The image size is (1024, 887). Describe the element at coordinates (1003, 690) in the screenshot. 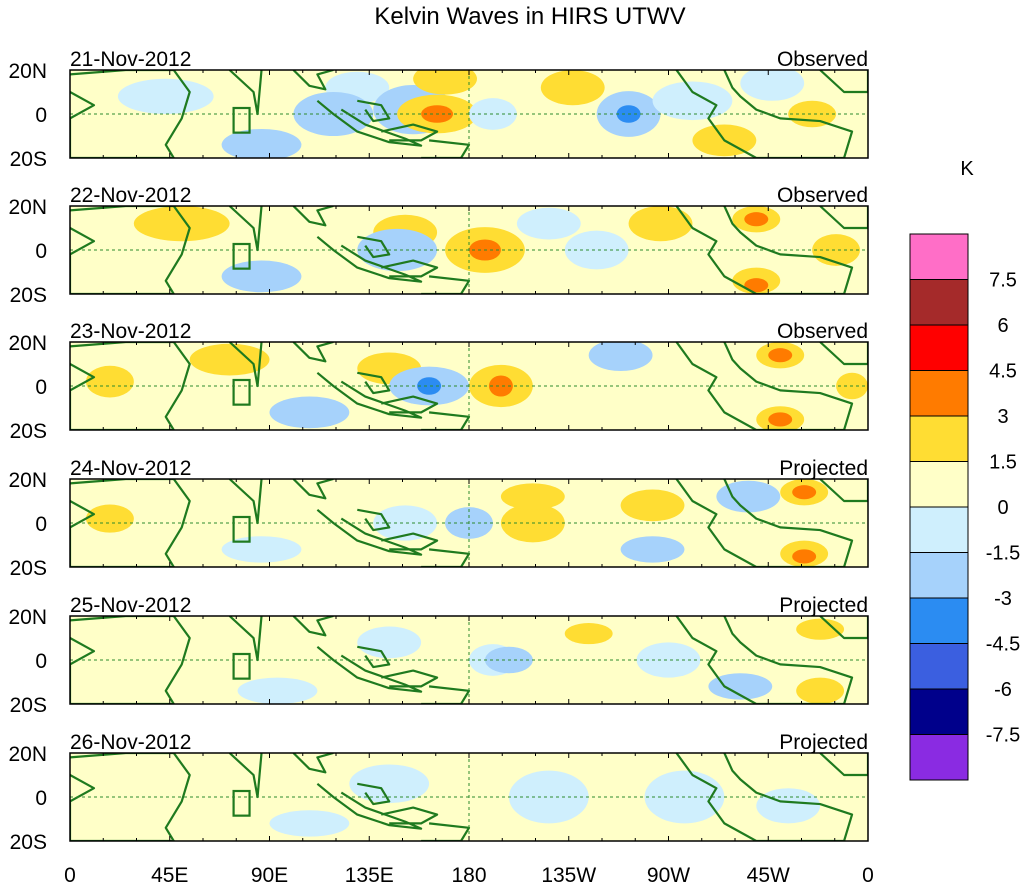

I see `colorbar-label: -6` at that location.